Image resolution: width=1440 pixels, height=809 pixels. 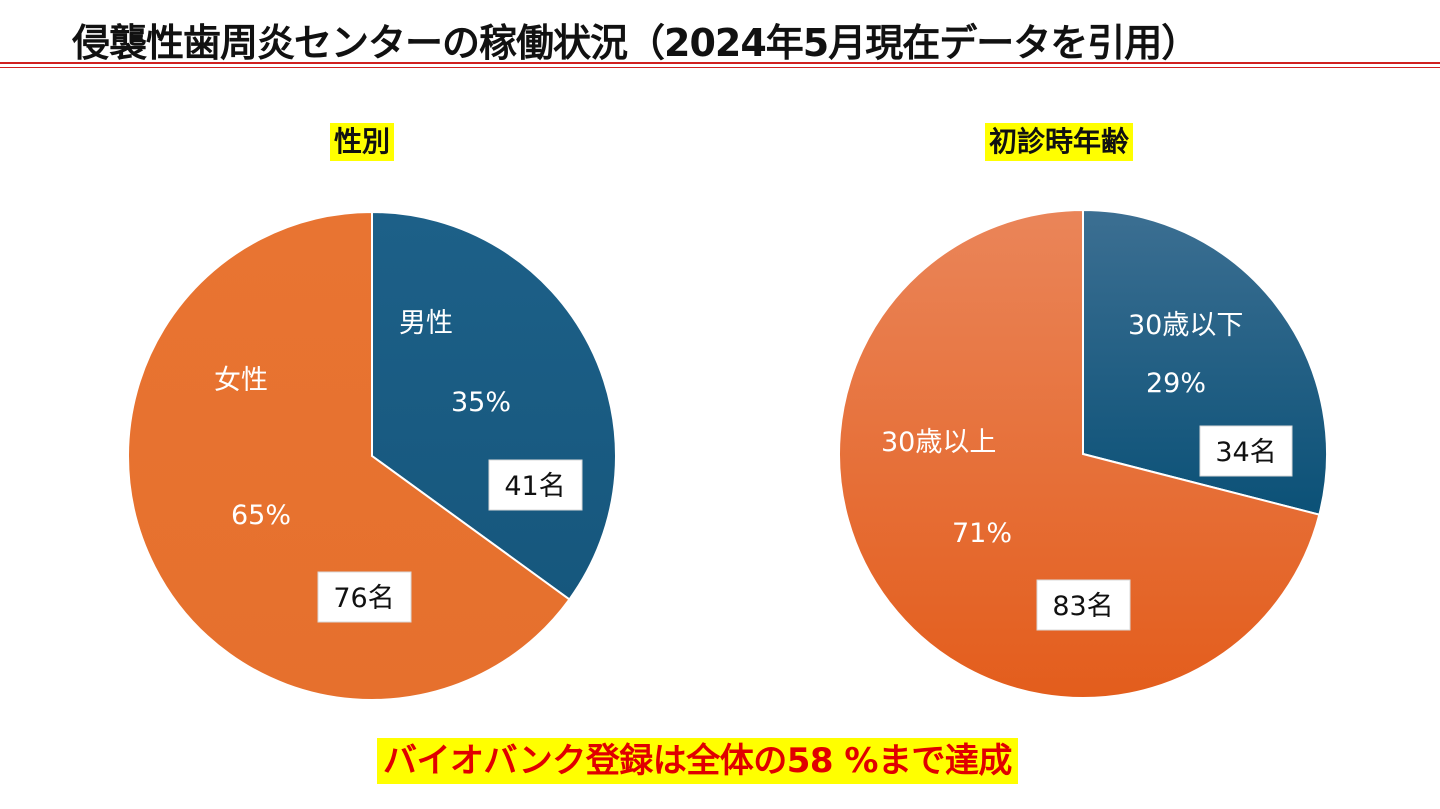 I want to click on slice-name-label: 女性, so click(x=241, y=380).